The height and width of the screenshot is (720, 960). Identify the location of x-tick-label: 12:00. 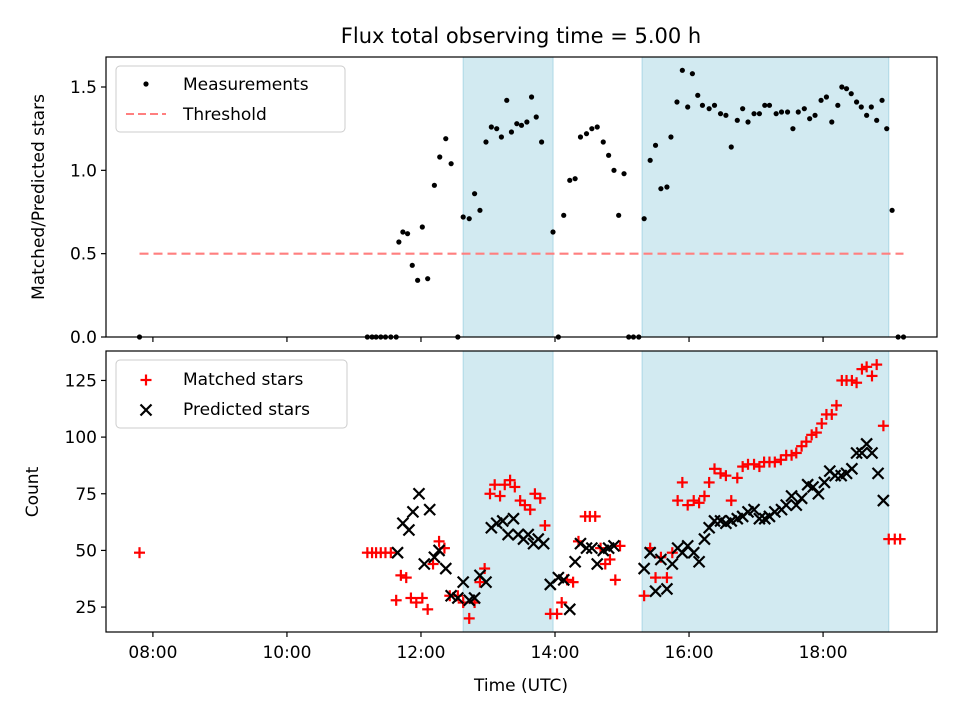
(420, 653).